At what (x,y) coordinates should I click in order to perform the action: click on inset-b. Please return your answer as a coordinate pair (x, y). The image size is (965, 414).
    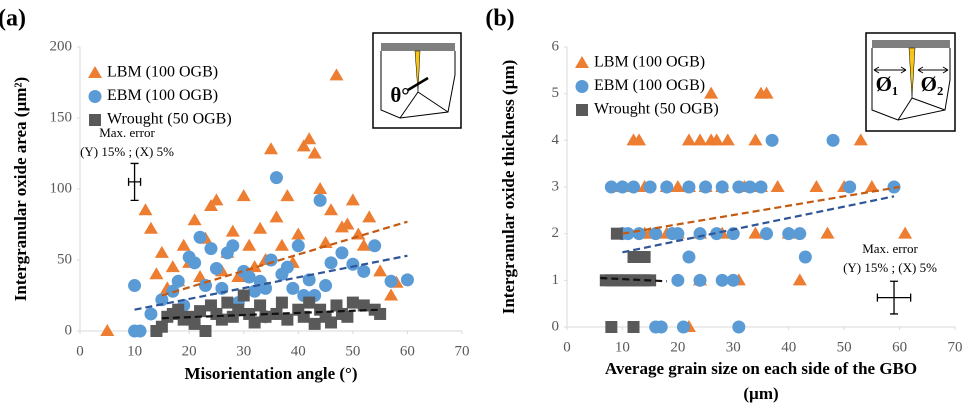
    Looking at the image, I should click on (910, 82).